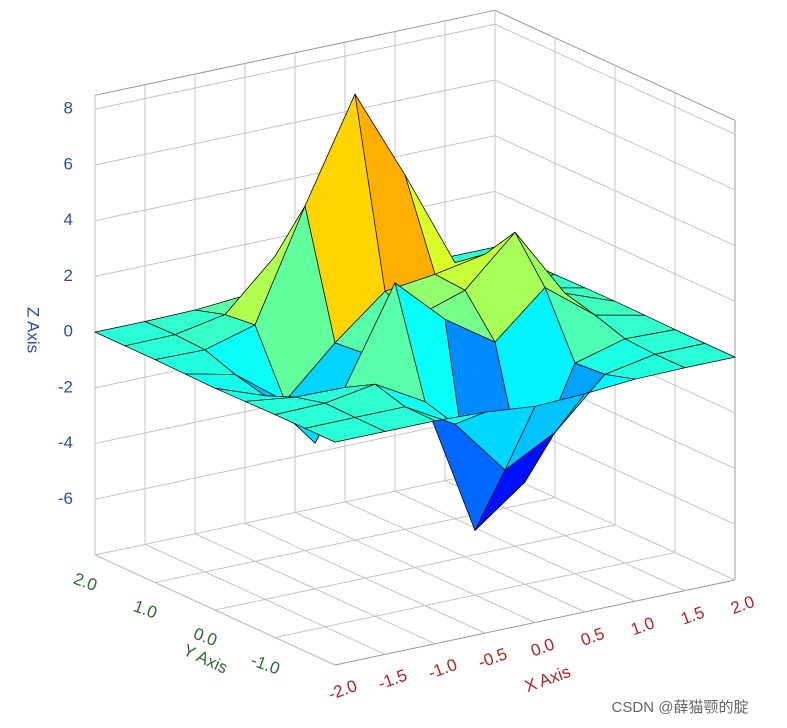 The image size is (787, 728). What do you see at coordinates (68, 219) in the screenshot?
I see `z-tick-label: 4` at bounding box center [68, 219].